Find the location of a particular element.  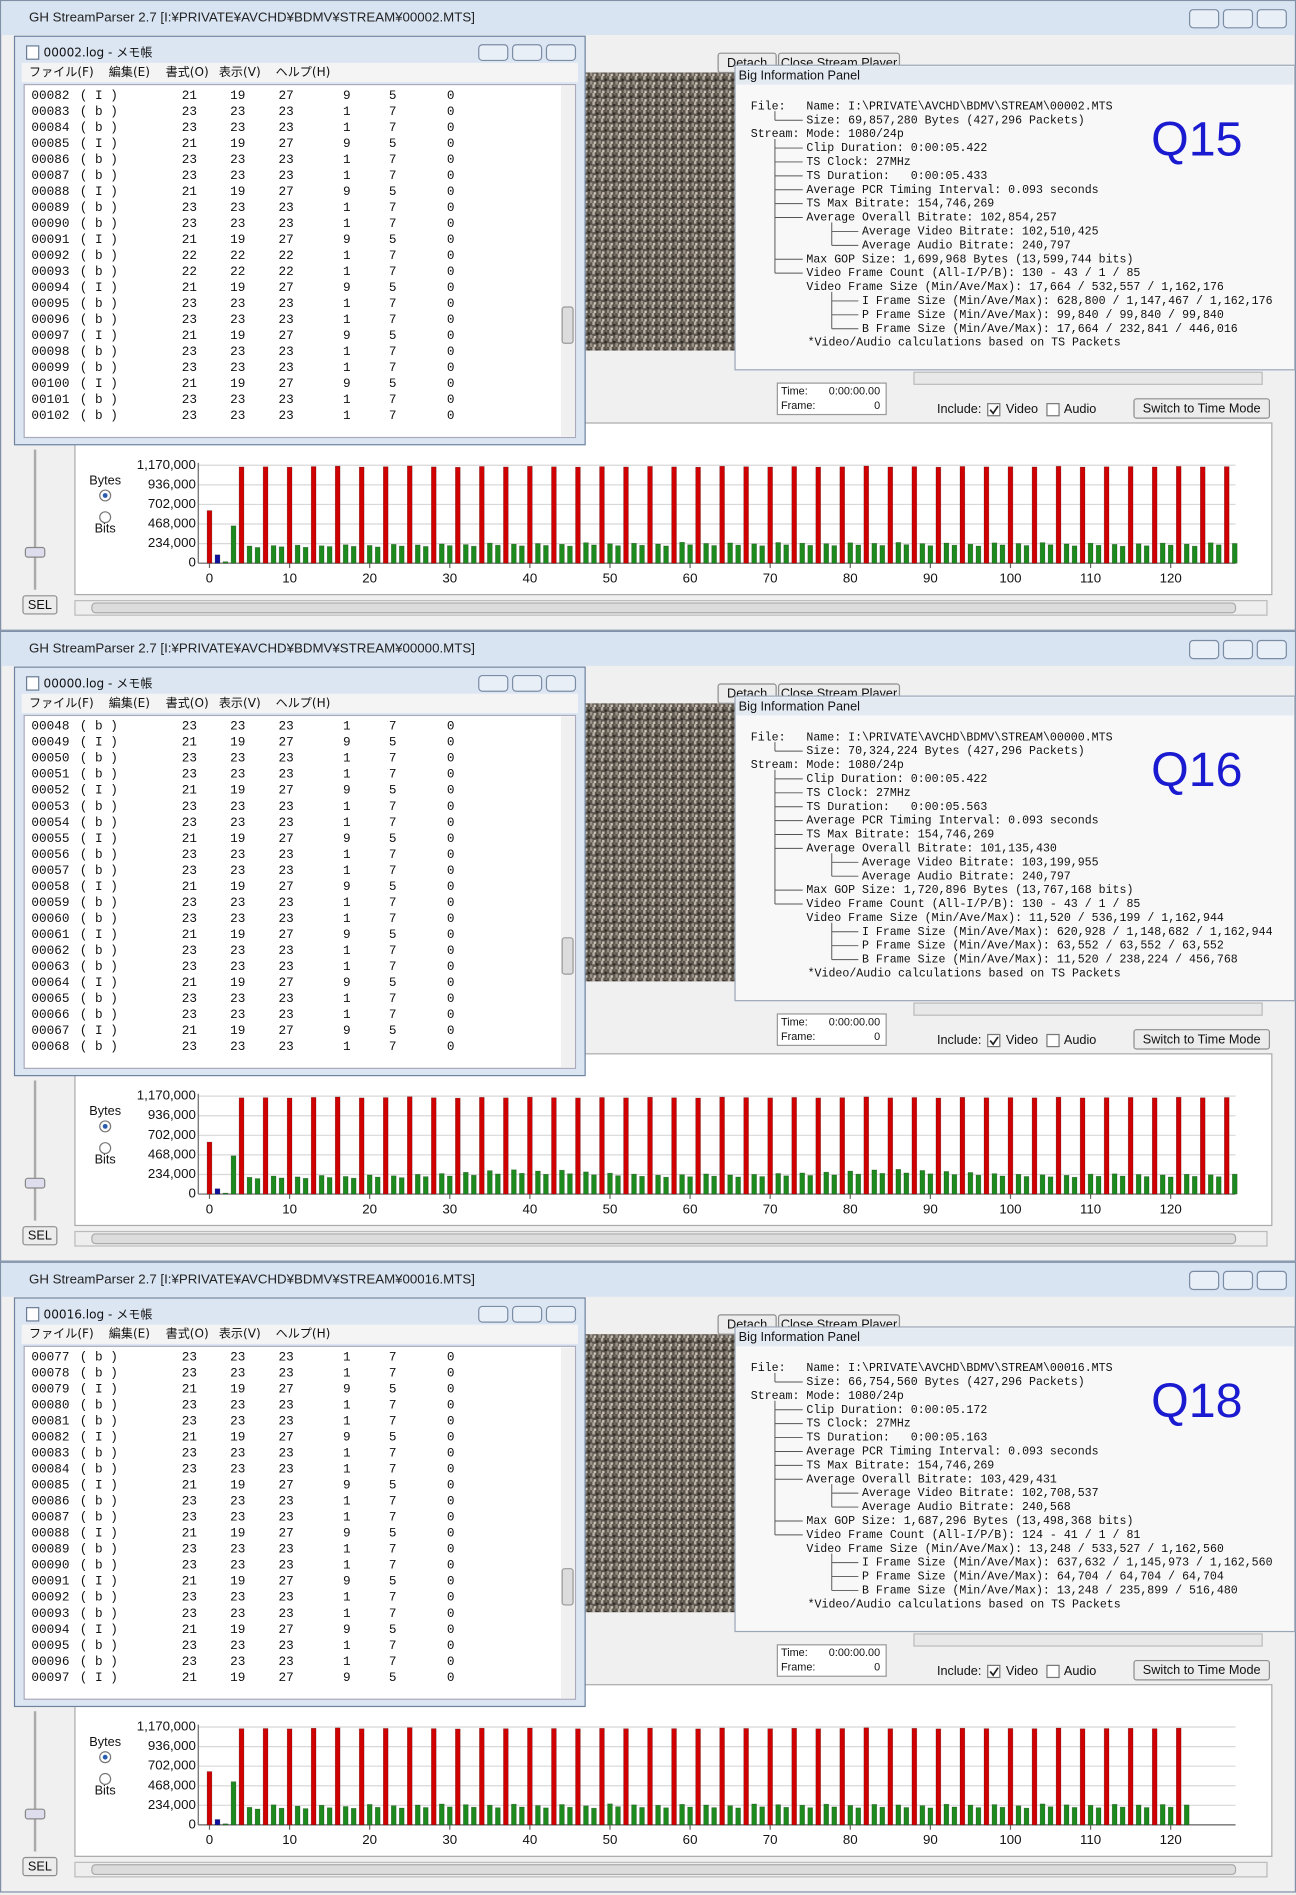

log-cell: ( I ) is located at coordinates (99, 1629).